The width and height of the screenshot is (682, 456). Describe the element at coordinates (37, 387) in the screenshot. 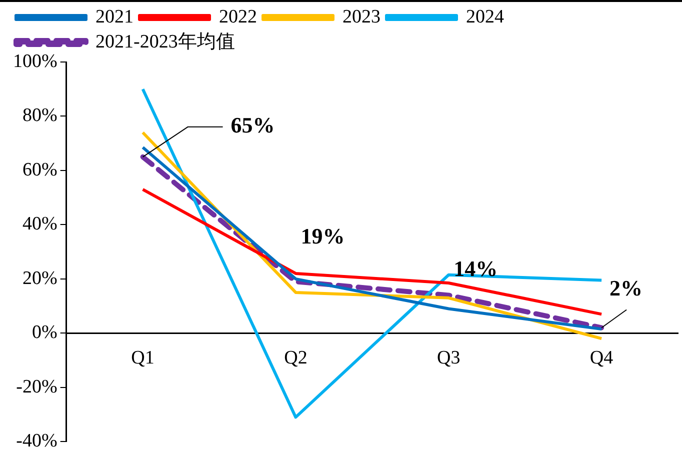

I see `y-tick-label: -20%` at that location.